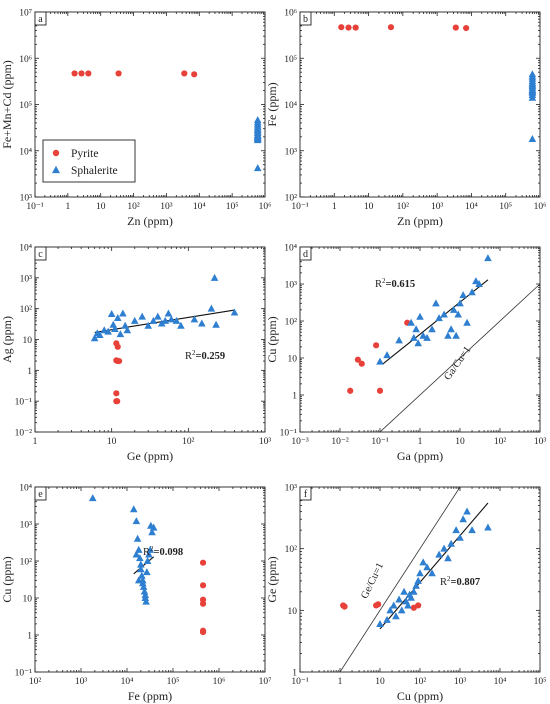  What do you see at coordinates (372, 581) in the screenshot?
I see `ratio-line-label: Ge/Cu=1` at bounding box center [372, 581].